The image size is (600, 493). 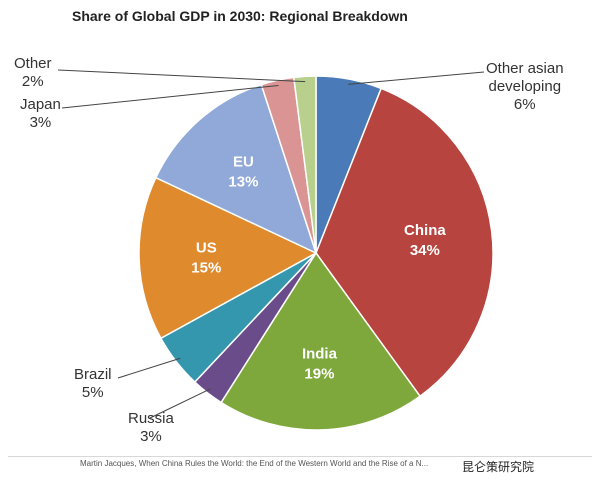 I want to click on pie-label-india-name: India, so click(x=320, y=354).